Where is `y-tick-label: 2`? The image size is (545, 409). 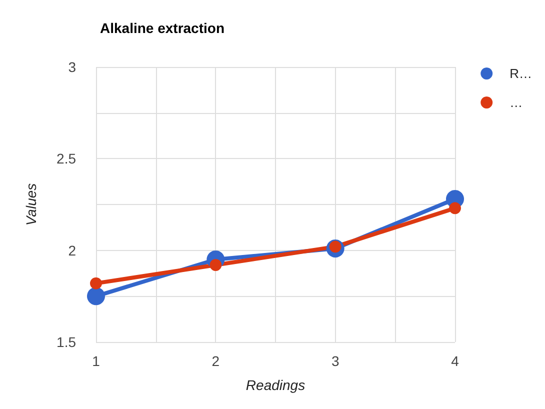
y-tick-label: 2 is located at coordinates (72, 250).